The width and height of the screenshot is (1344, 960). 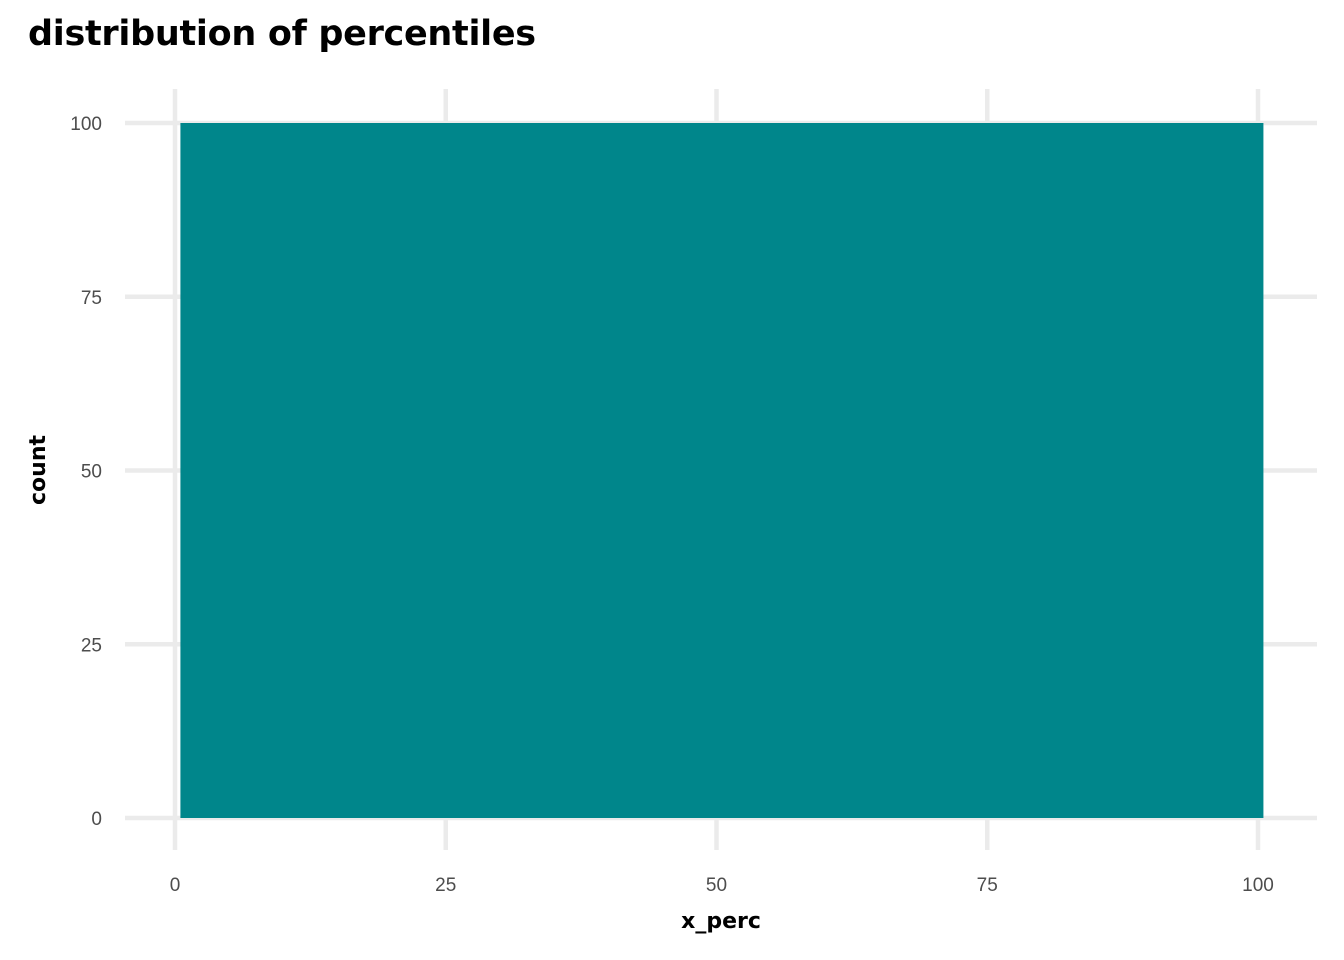 What do you see at coordinates (86, 124) in the screenshot?
I see `y-tick-label: 100` at bounding box center [86, 124].